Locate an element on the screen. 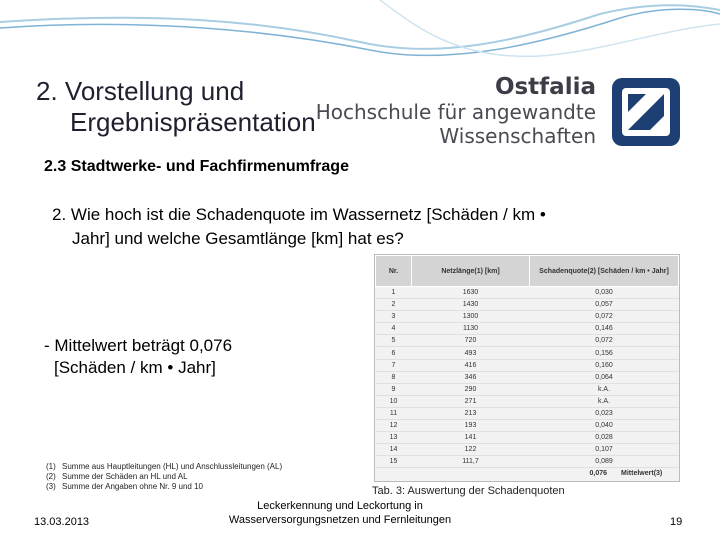 This screenshot has width=720, height=540. table-cell: 0,028 is located at coordinates (604, 438).